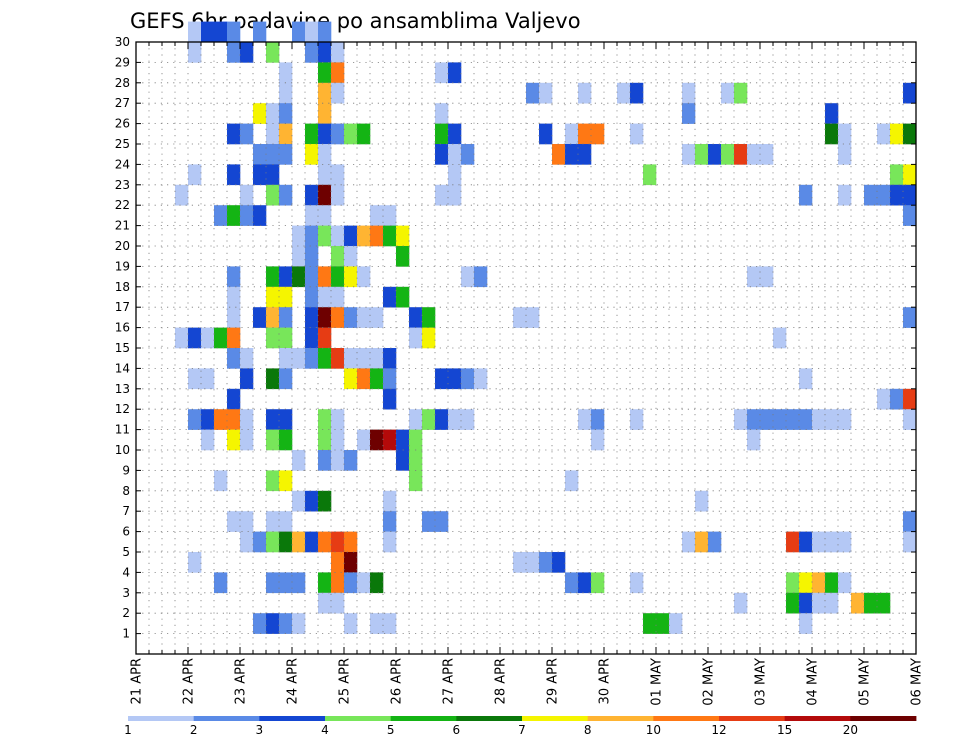 The image size is (960, 742). Describe the element at coordinates (391, 730) in the screenshot. I see `legend-label: 5` at that location.